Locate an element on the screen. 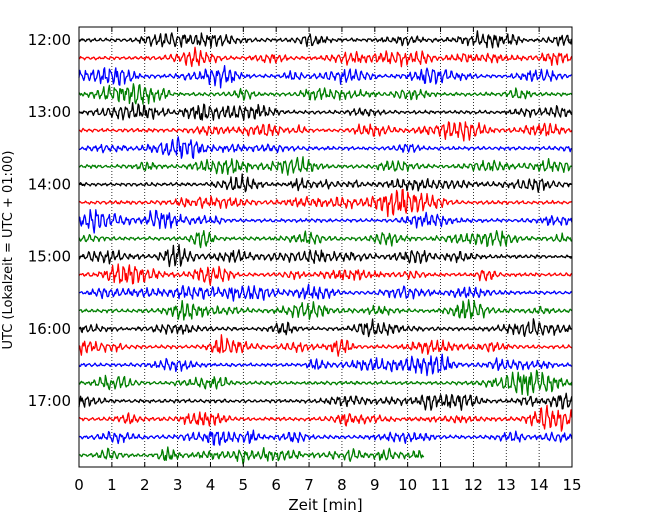  x-tick-label: 0 is located at coordinates (79, 485).